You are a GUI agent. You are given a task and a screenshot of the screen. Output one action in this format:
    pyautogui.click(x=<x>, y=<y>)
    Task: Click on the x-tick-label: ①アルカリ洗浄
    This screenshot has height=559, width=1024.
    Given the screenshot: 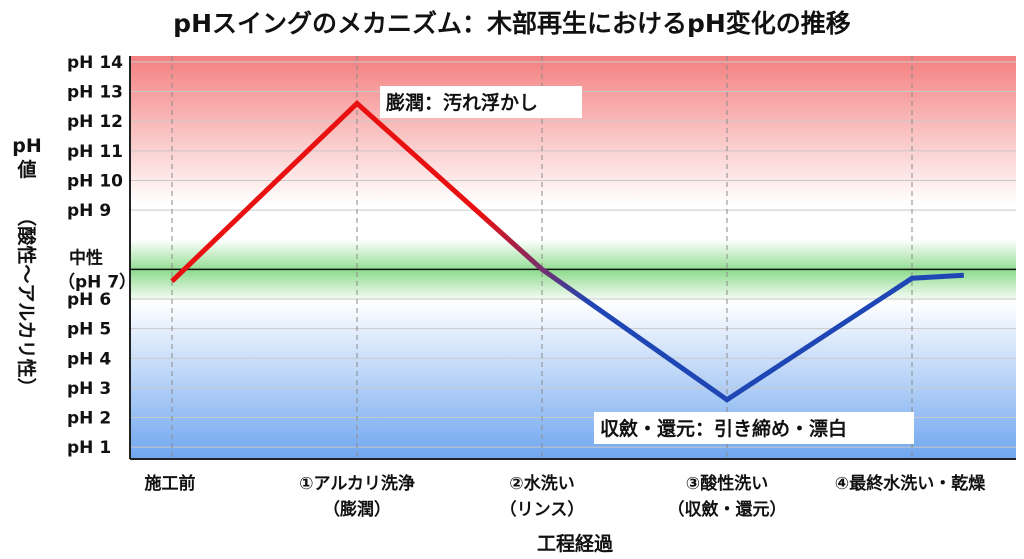 What is the action you would take?
    pyautogui.click(x=357, y=483)
    